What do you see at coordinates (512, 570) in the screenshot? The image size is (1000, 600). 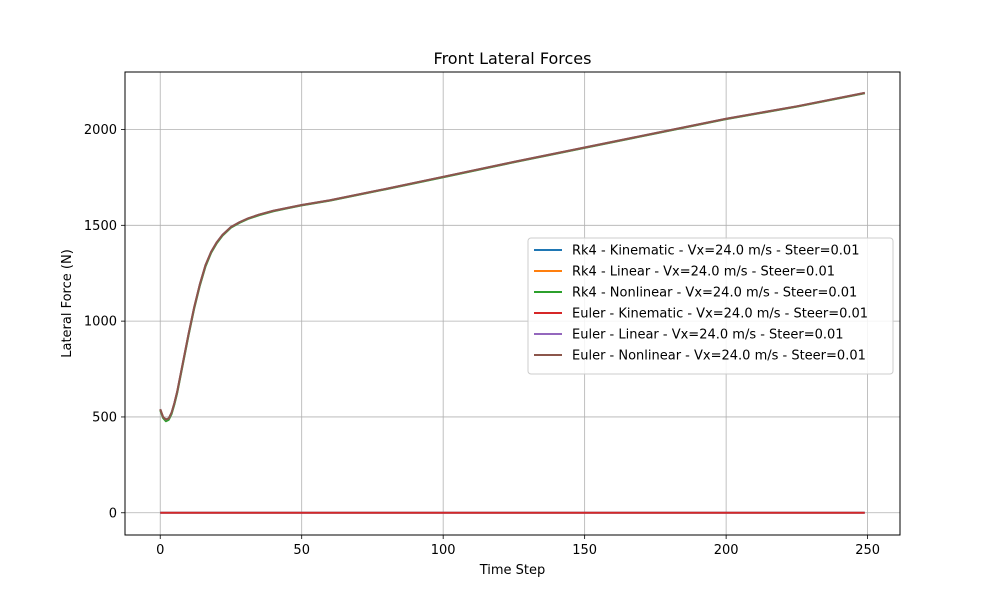 I see `x-axis-label: Time Step` at bounding box center [512, 570].